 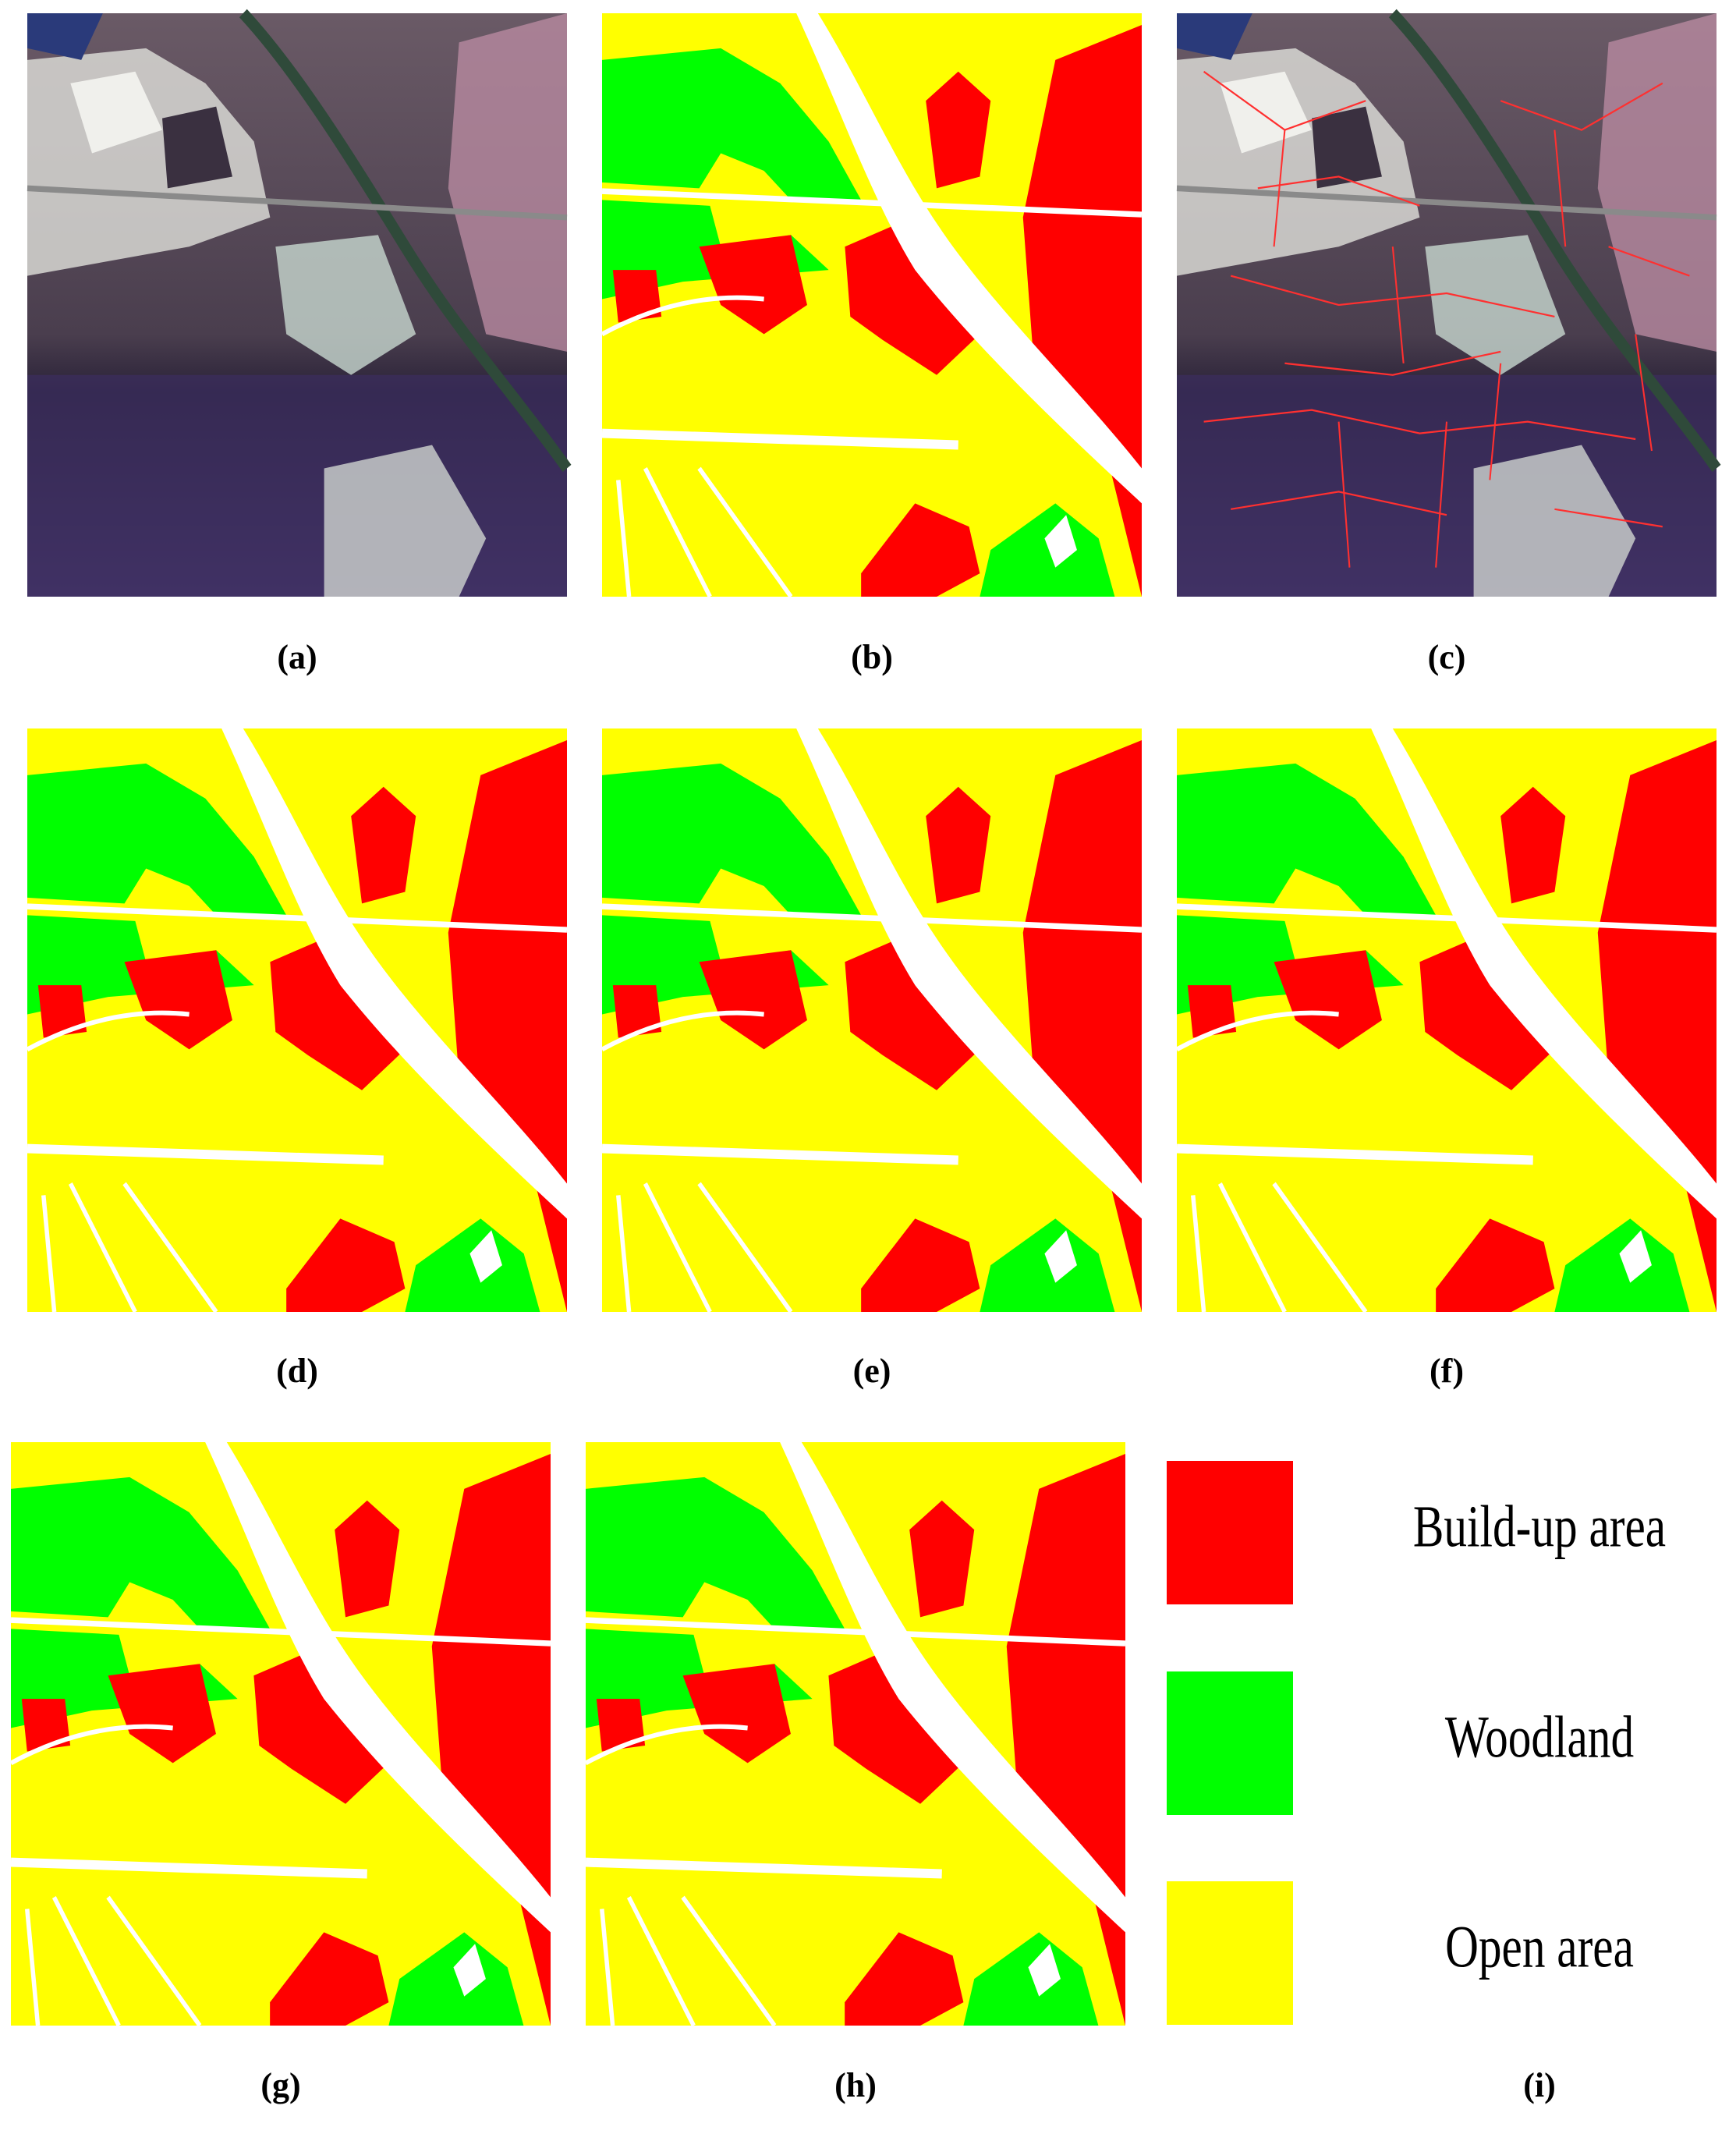 I want to click on panel-label: (g), so click(x=280, y=2085).